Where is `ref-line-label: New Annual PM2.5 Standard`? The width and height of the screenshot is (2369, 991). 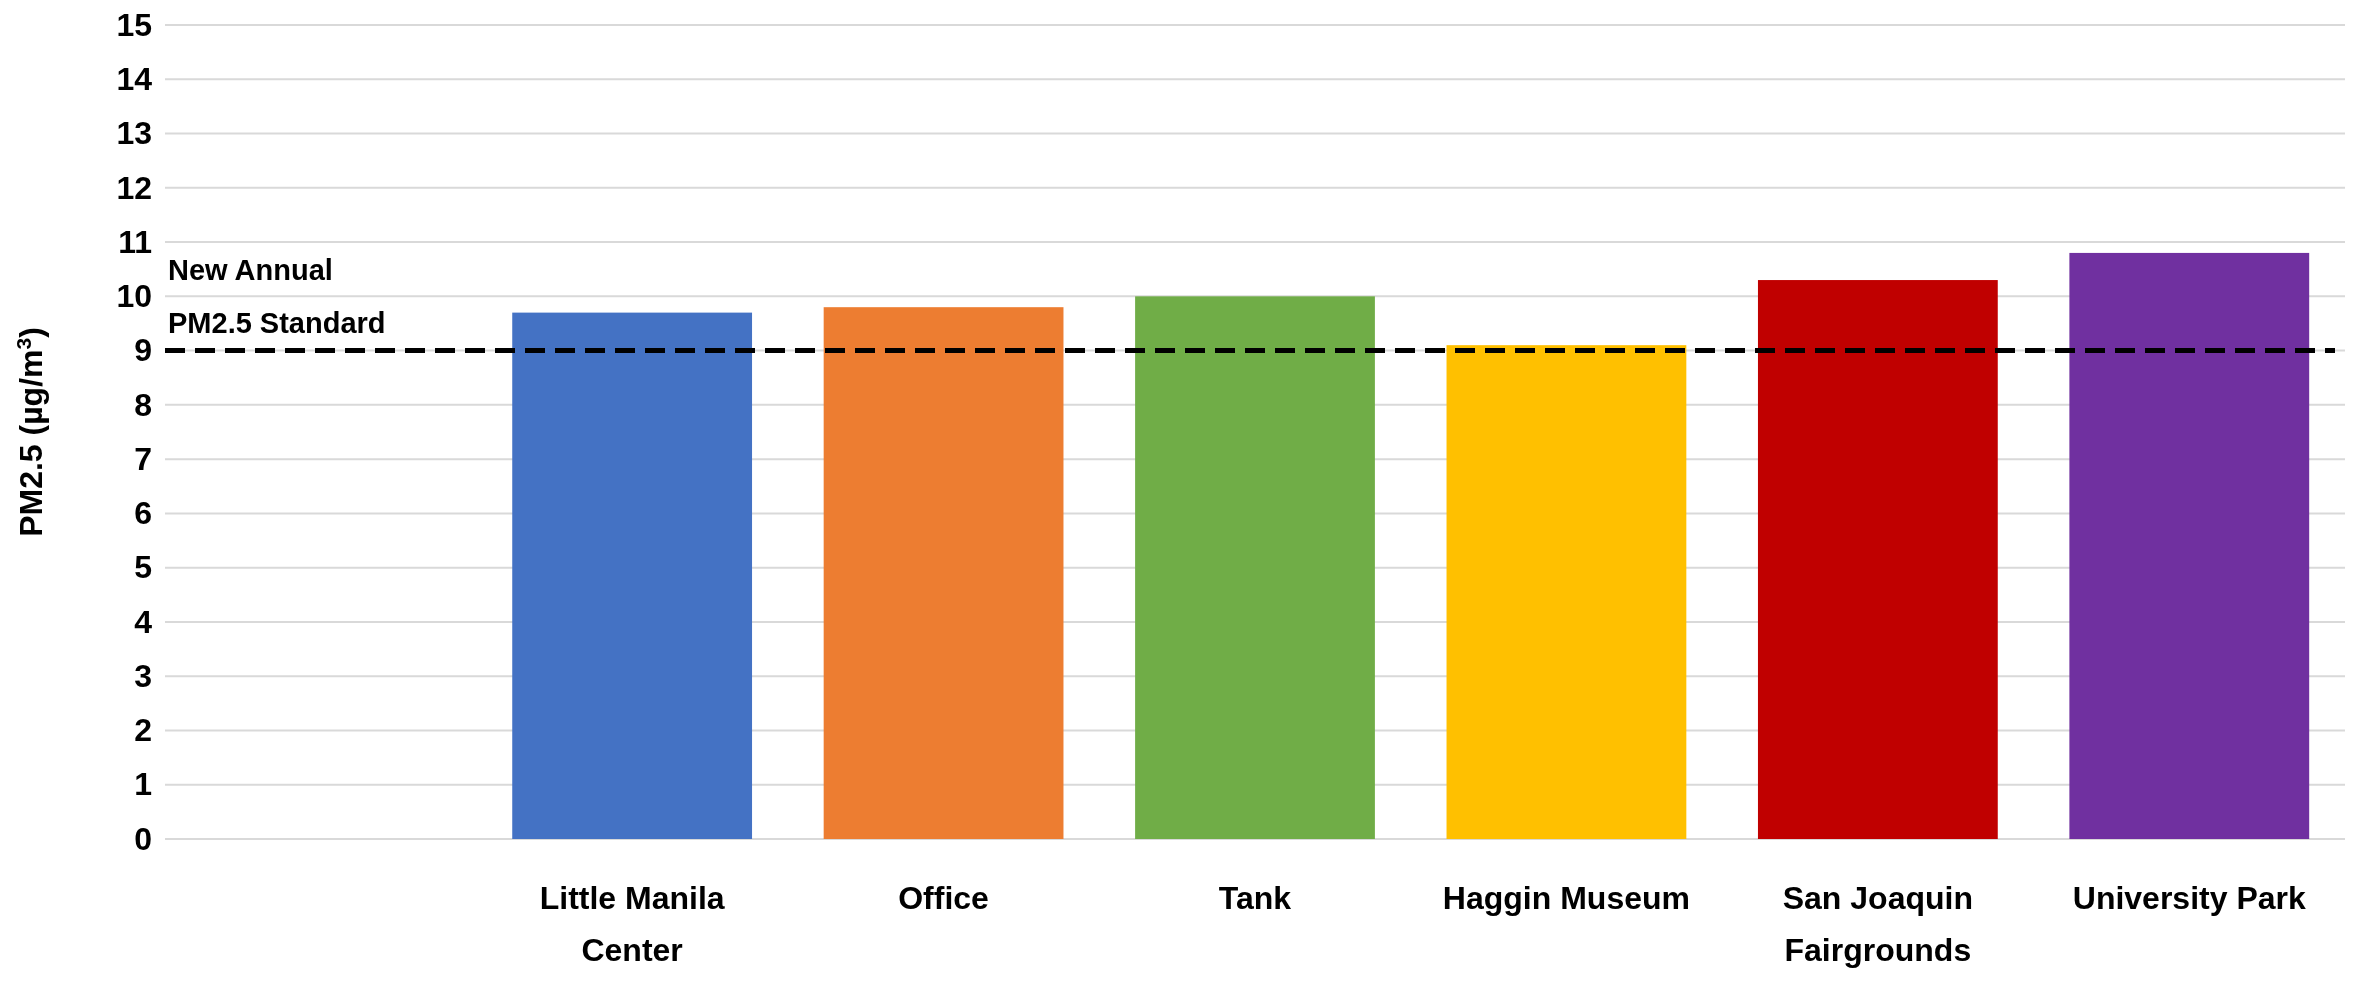 ref-line-label: New Annual PM2.5 Standard is located at coordinates (277, 296).